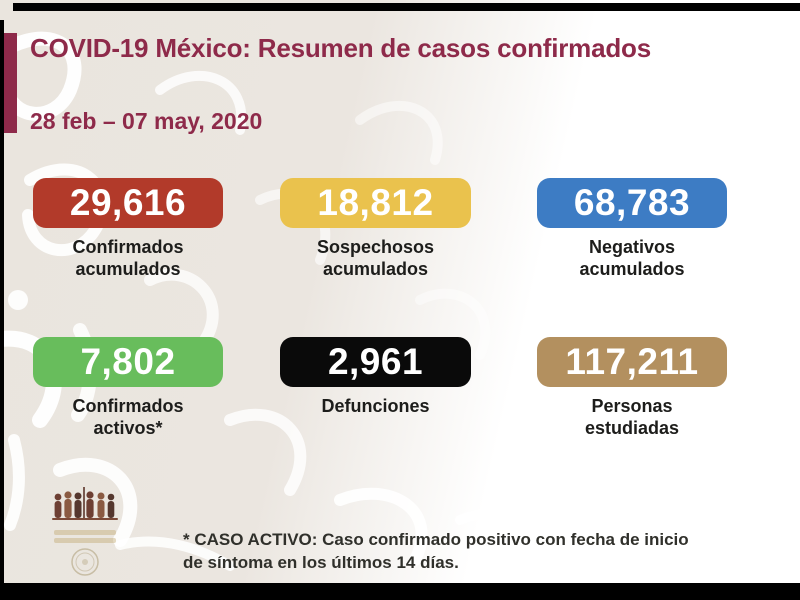  What do you see at coordinates (375, 203) in the screenshot?
I see `stat-value-pill: 18,812` at bounding box center [375, 203].